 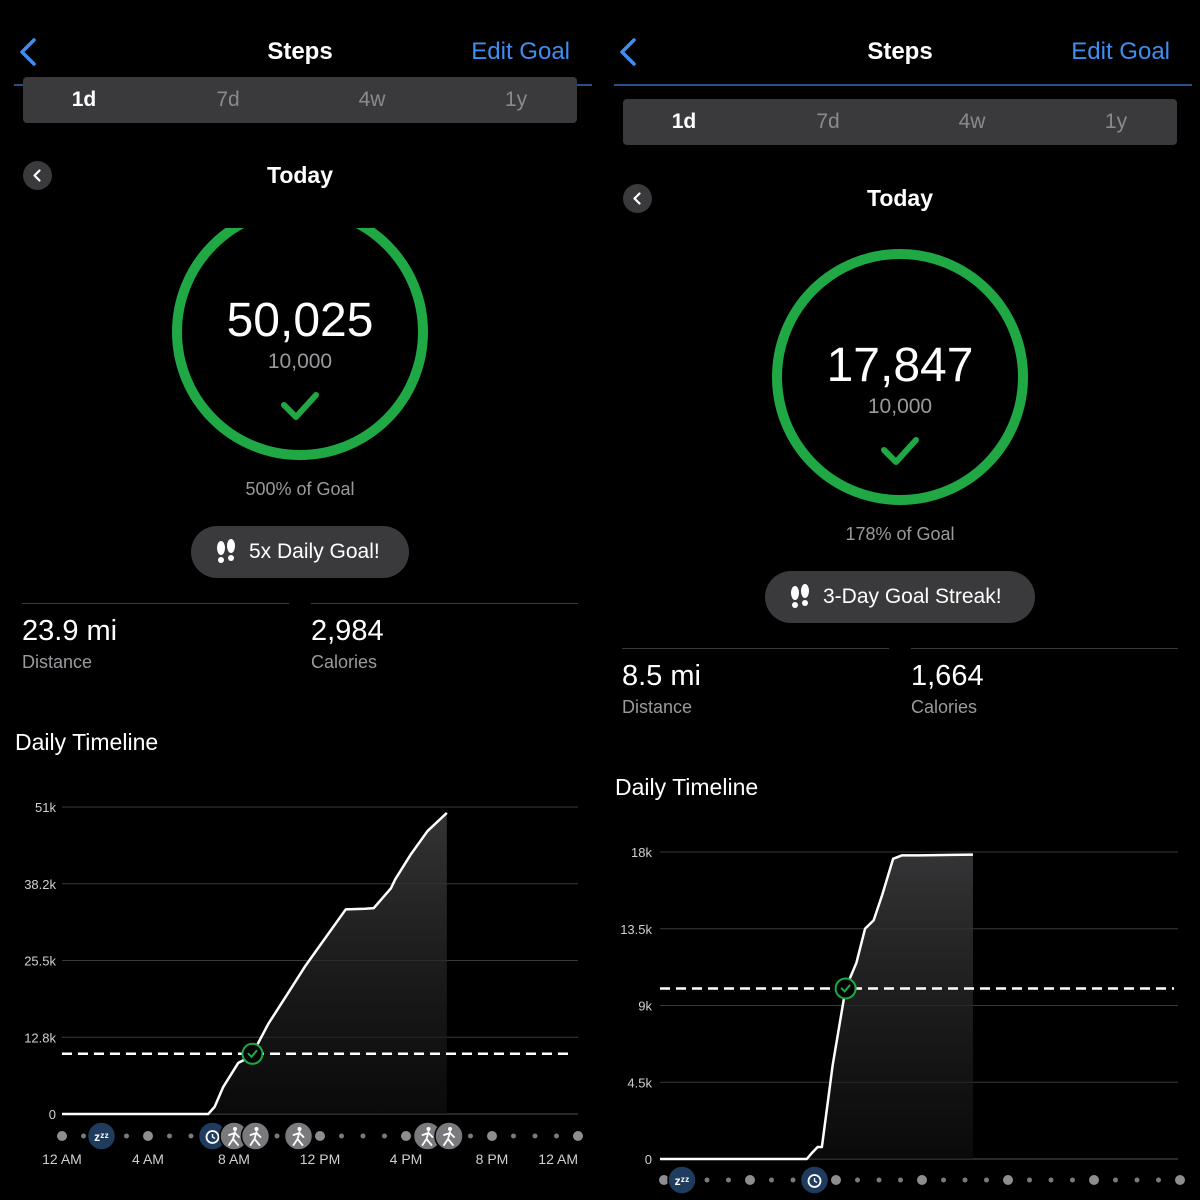 What do you see at coordinates (87, 742) in the screenshot?
I see `daily-timeline-title: Daily Timeline` at bounding box center [87, 742].